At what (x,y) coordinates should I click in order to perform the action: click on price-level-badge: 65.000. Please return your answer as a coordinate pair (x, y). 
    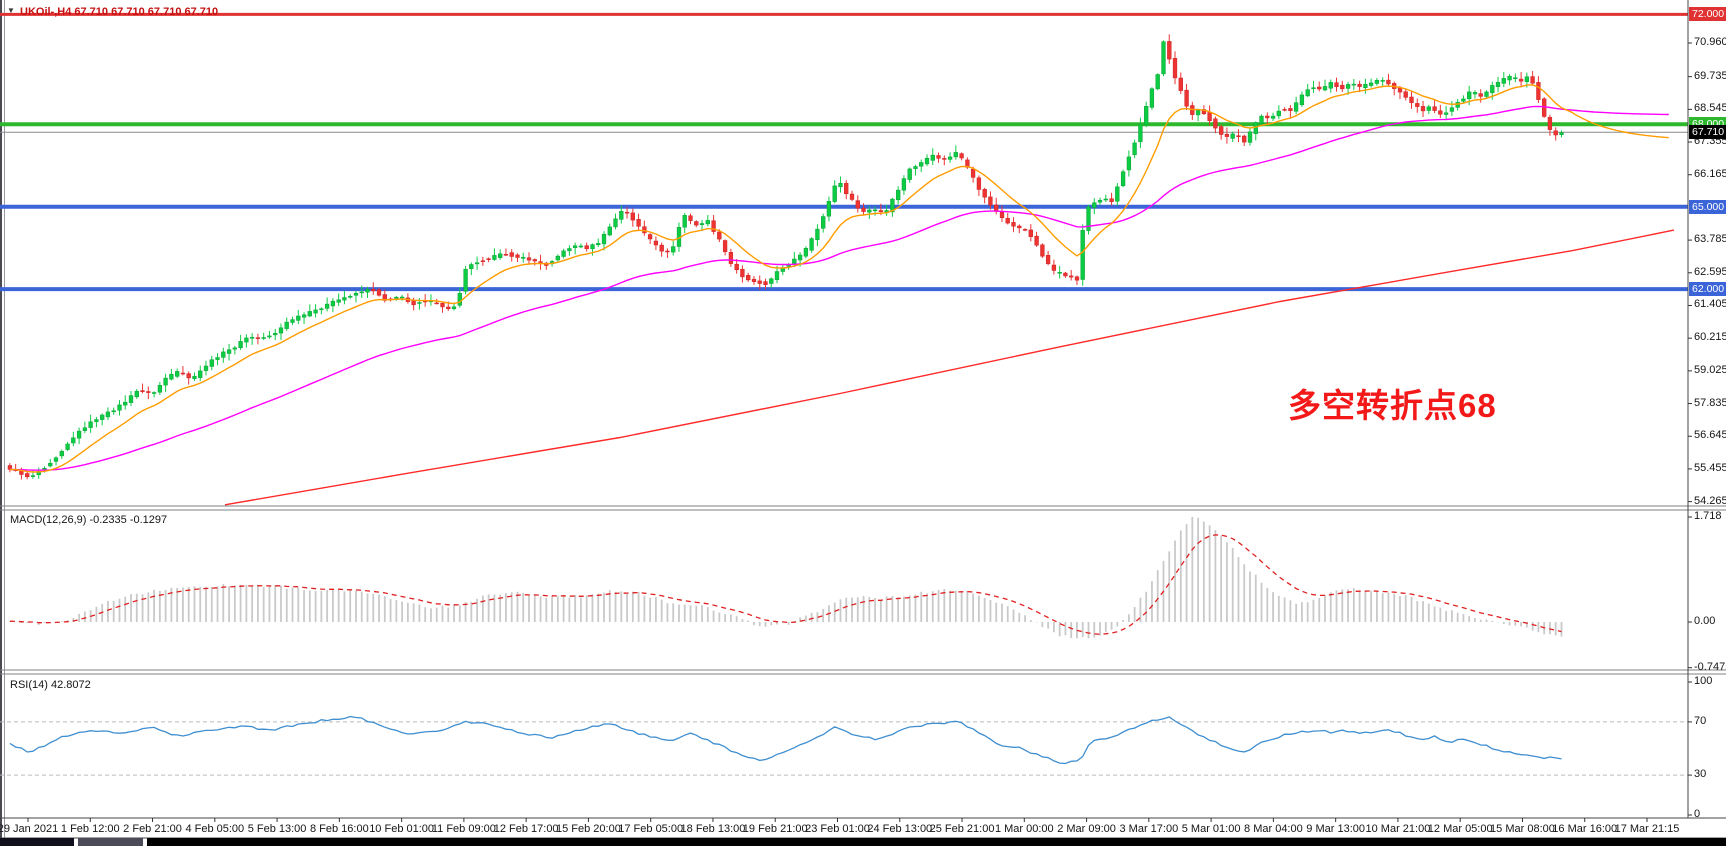
    Looking at the image, I should click on (1707, 206).